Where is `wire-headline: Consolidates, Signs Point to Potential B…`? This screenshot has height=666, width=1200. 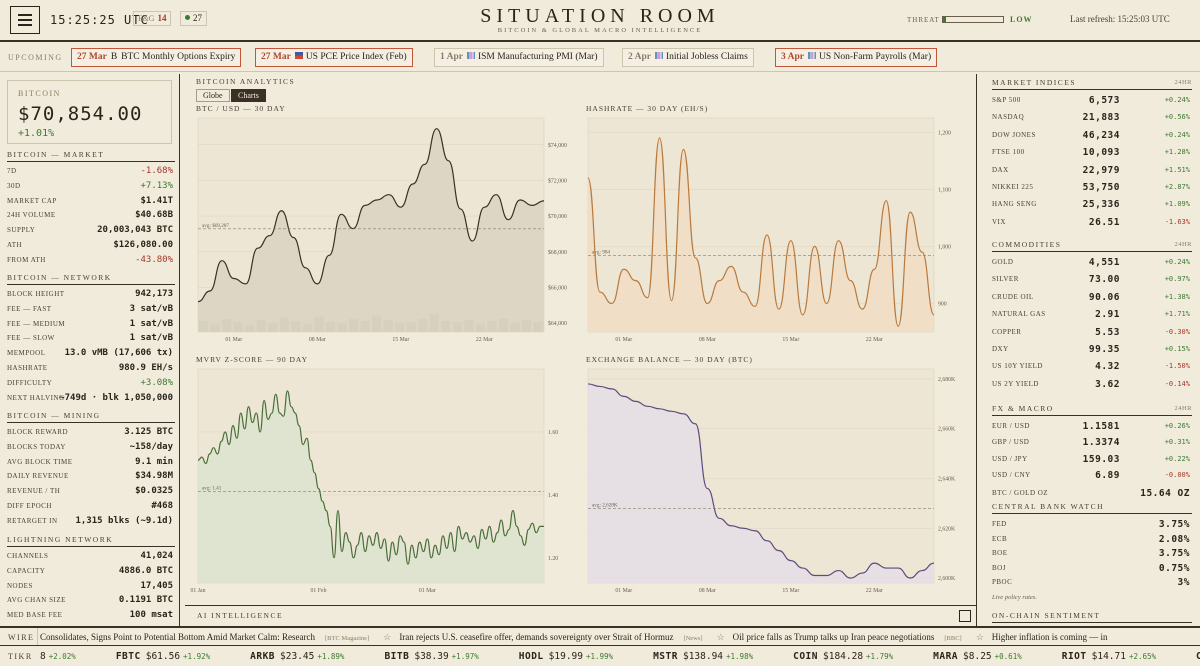
wire-headline: Consolidates, Signs Point to Potential B… is located at coordinates (177, 637).